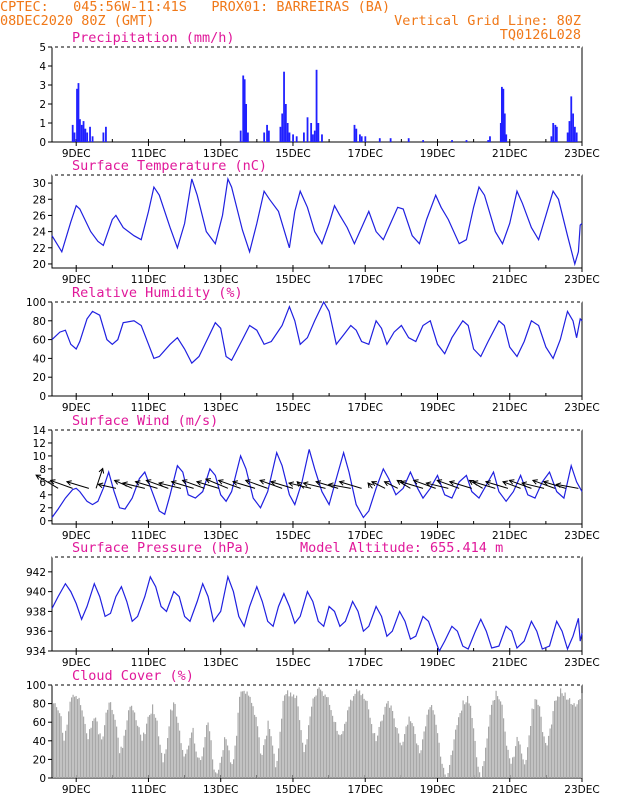 This screenshot has width=618, height=800. I want to click on x-tick-label: 17DEC, so click(365, 154).